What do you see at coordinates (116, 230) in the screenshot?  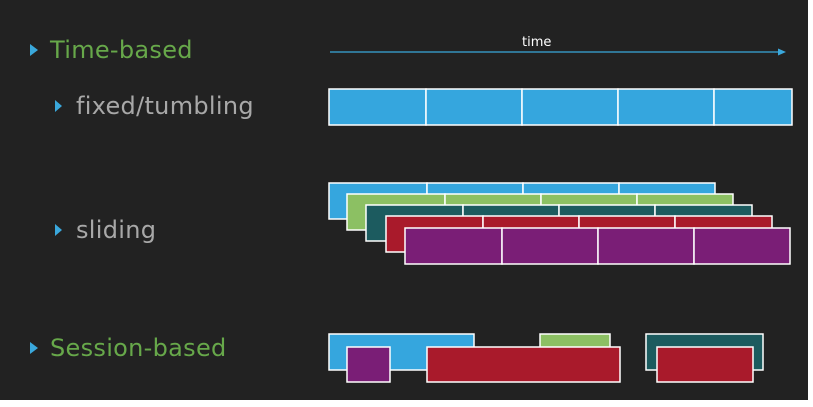 I see `sliding-label: sliding` at bounding box center [116, 230].